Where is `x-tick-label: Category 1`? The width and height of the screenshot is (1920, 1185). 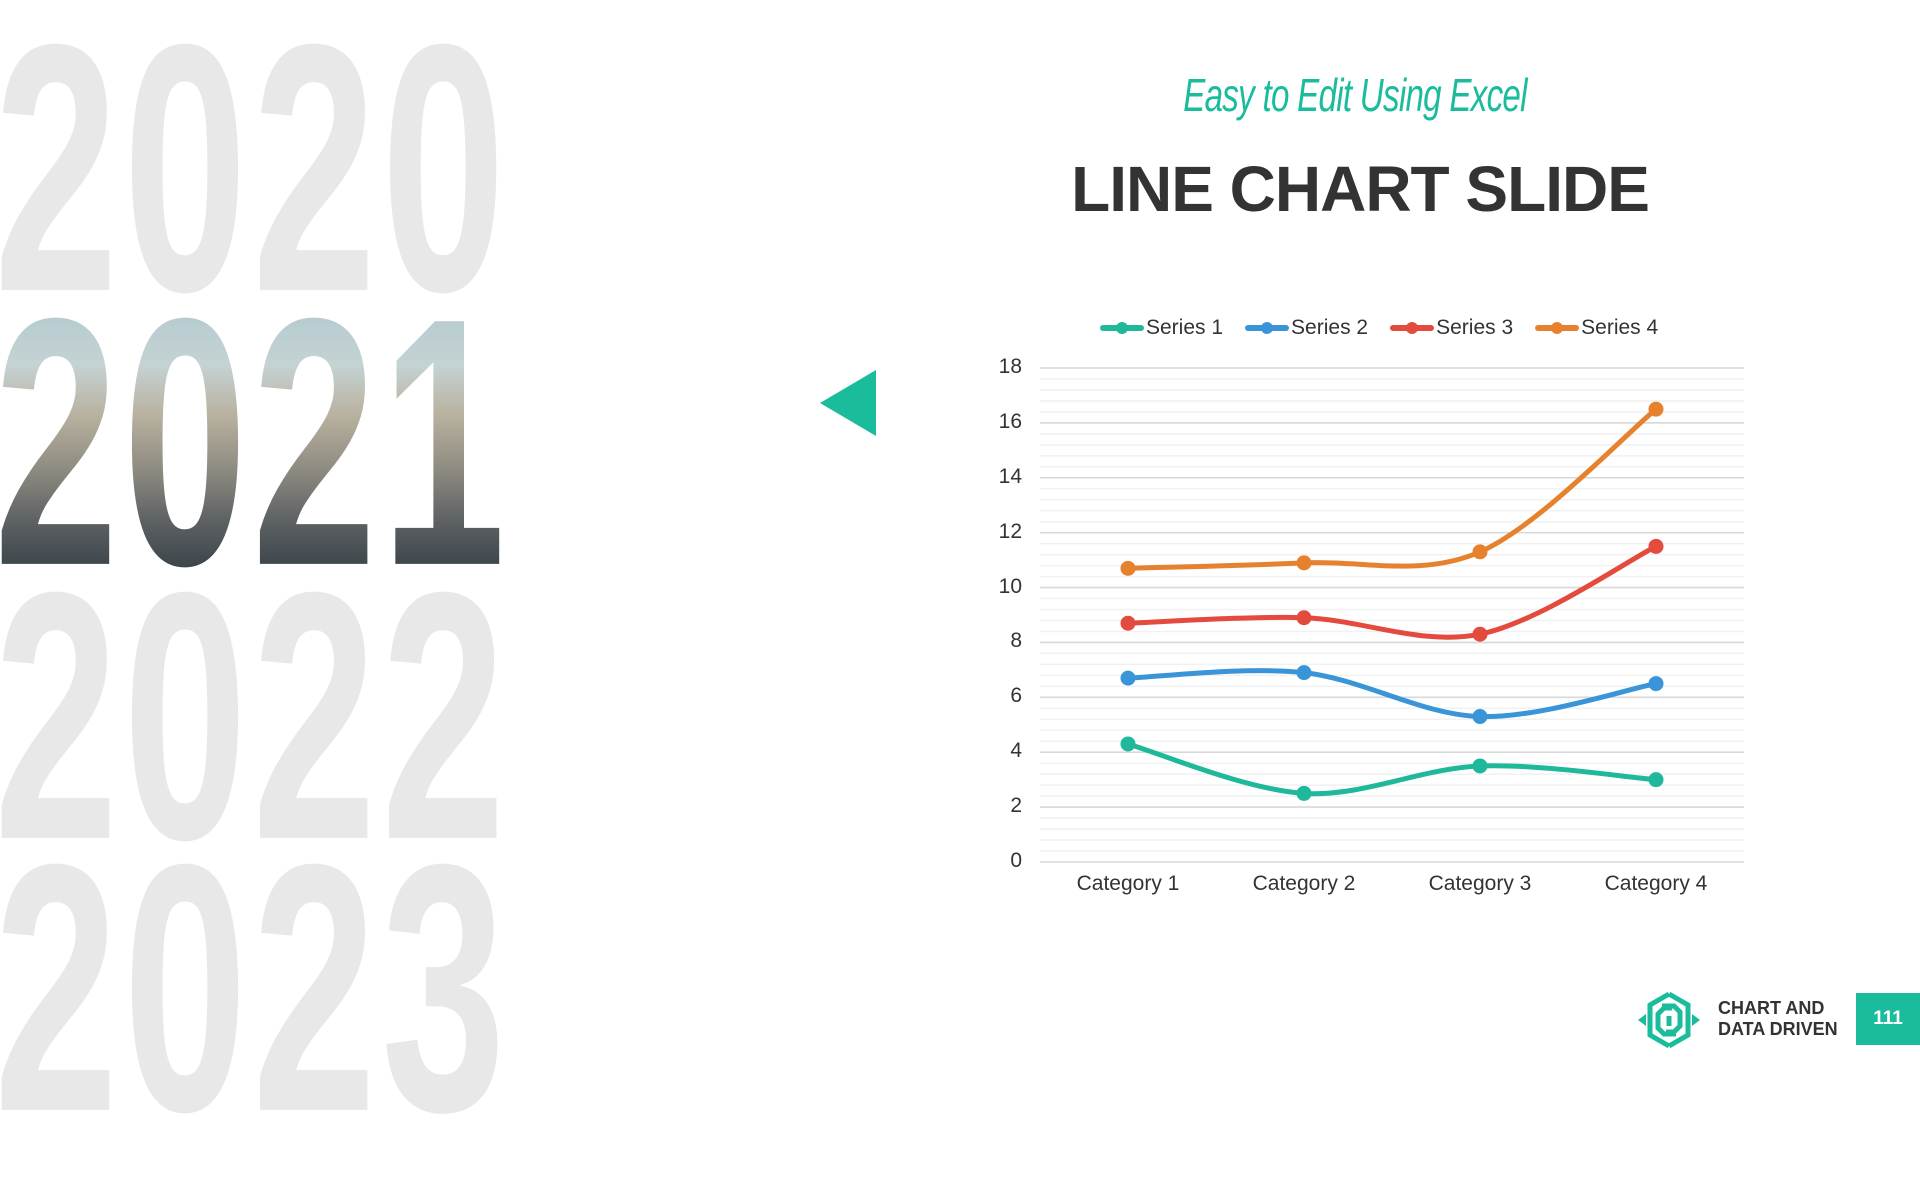 x-tick-label: Category 1 is located at coordinates (1128, 883).